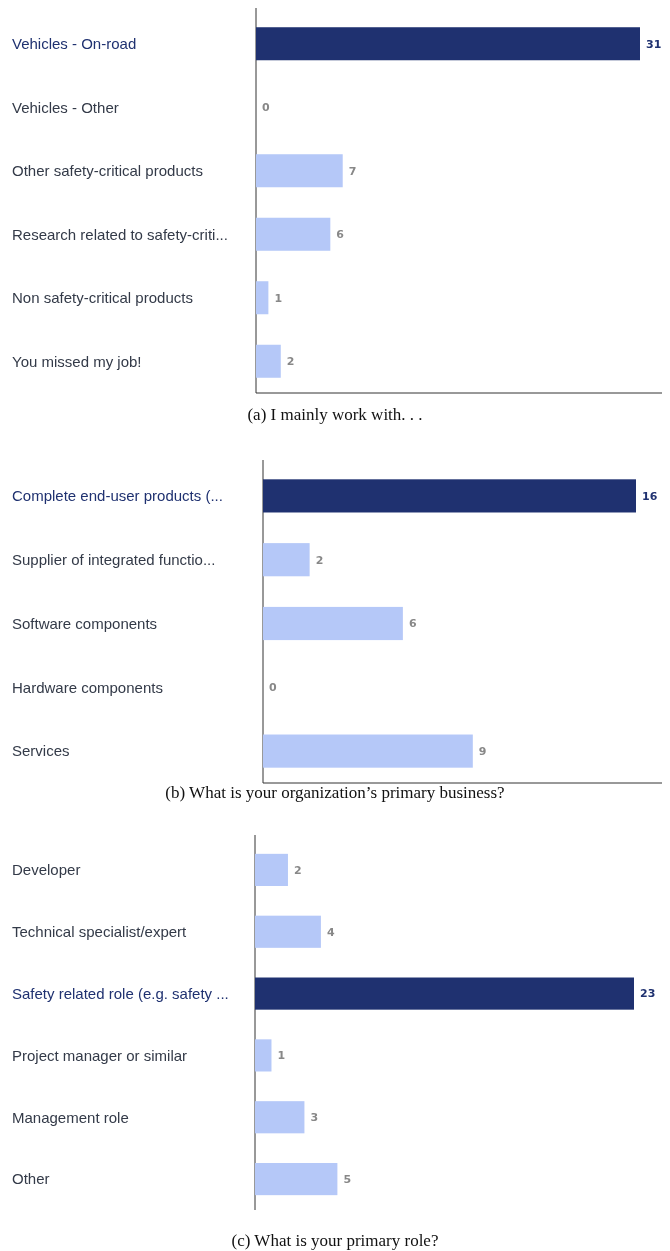 This screenshot has width=670, height=1251. What do you see at coordinates (314, 1118) in the screenshot?
I see `data-label: 3` at bounding box center [314, 1118].